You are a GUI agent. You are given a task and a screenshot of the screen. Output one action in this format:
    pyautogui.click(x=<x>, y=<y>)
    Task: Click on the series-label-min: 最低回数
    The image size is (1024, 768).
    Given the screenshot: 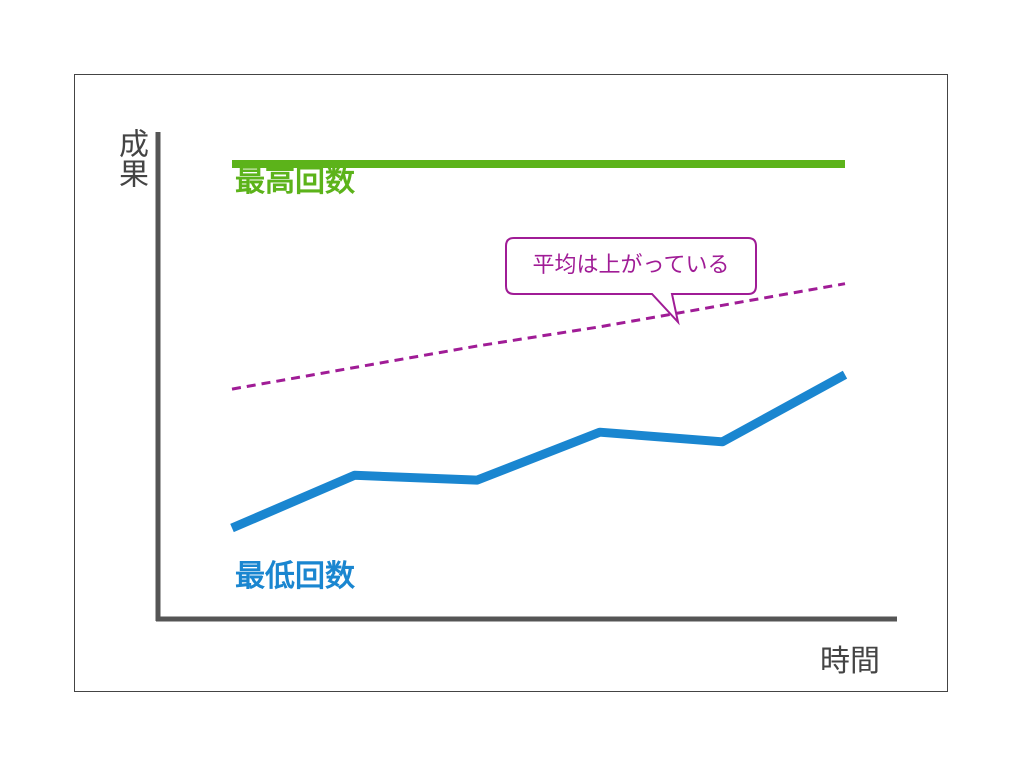 What is the action you would take?
    pyautogui.click(x=295, y=576)
    